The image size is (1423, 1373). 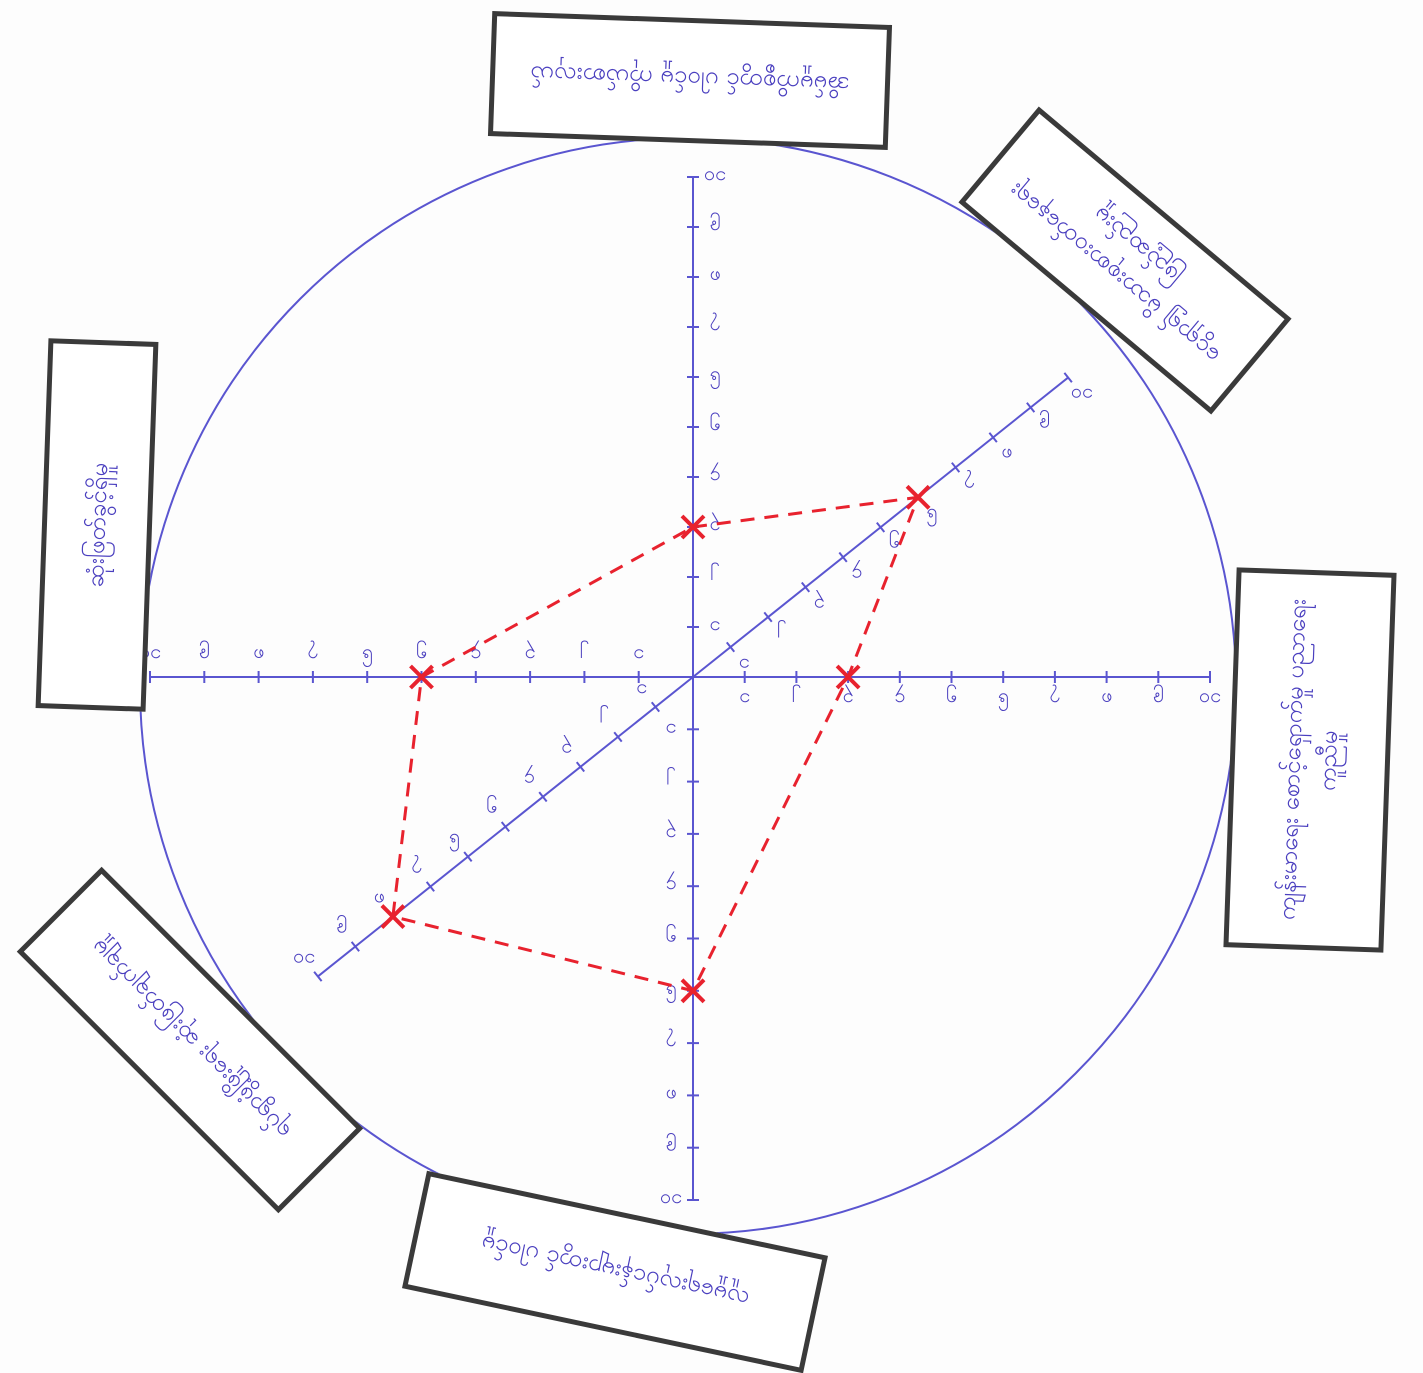 What do you see at coordinates (656, 744) in the screenshot?
I see `radar-area` at bounding box center [656, 744].